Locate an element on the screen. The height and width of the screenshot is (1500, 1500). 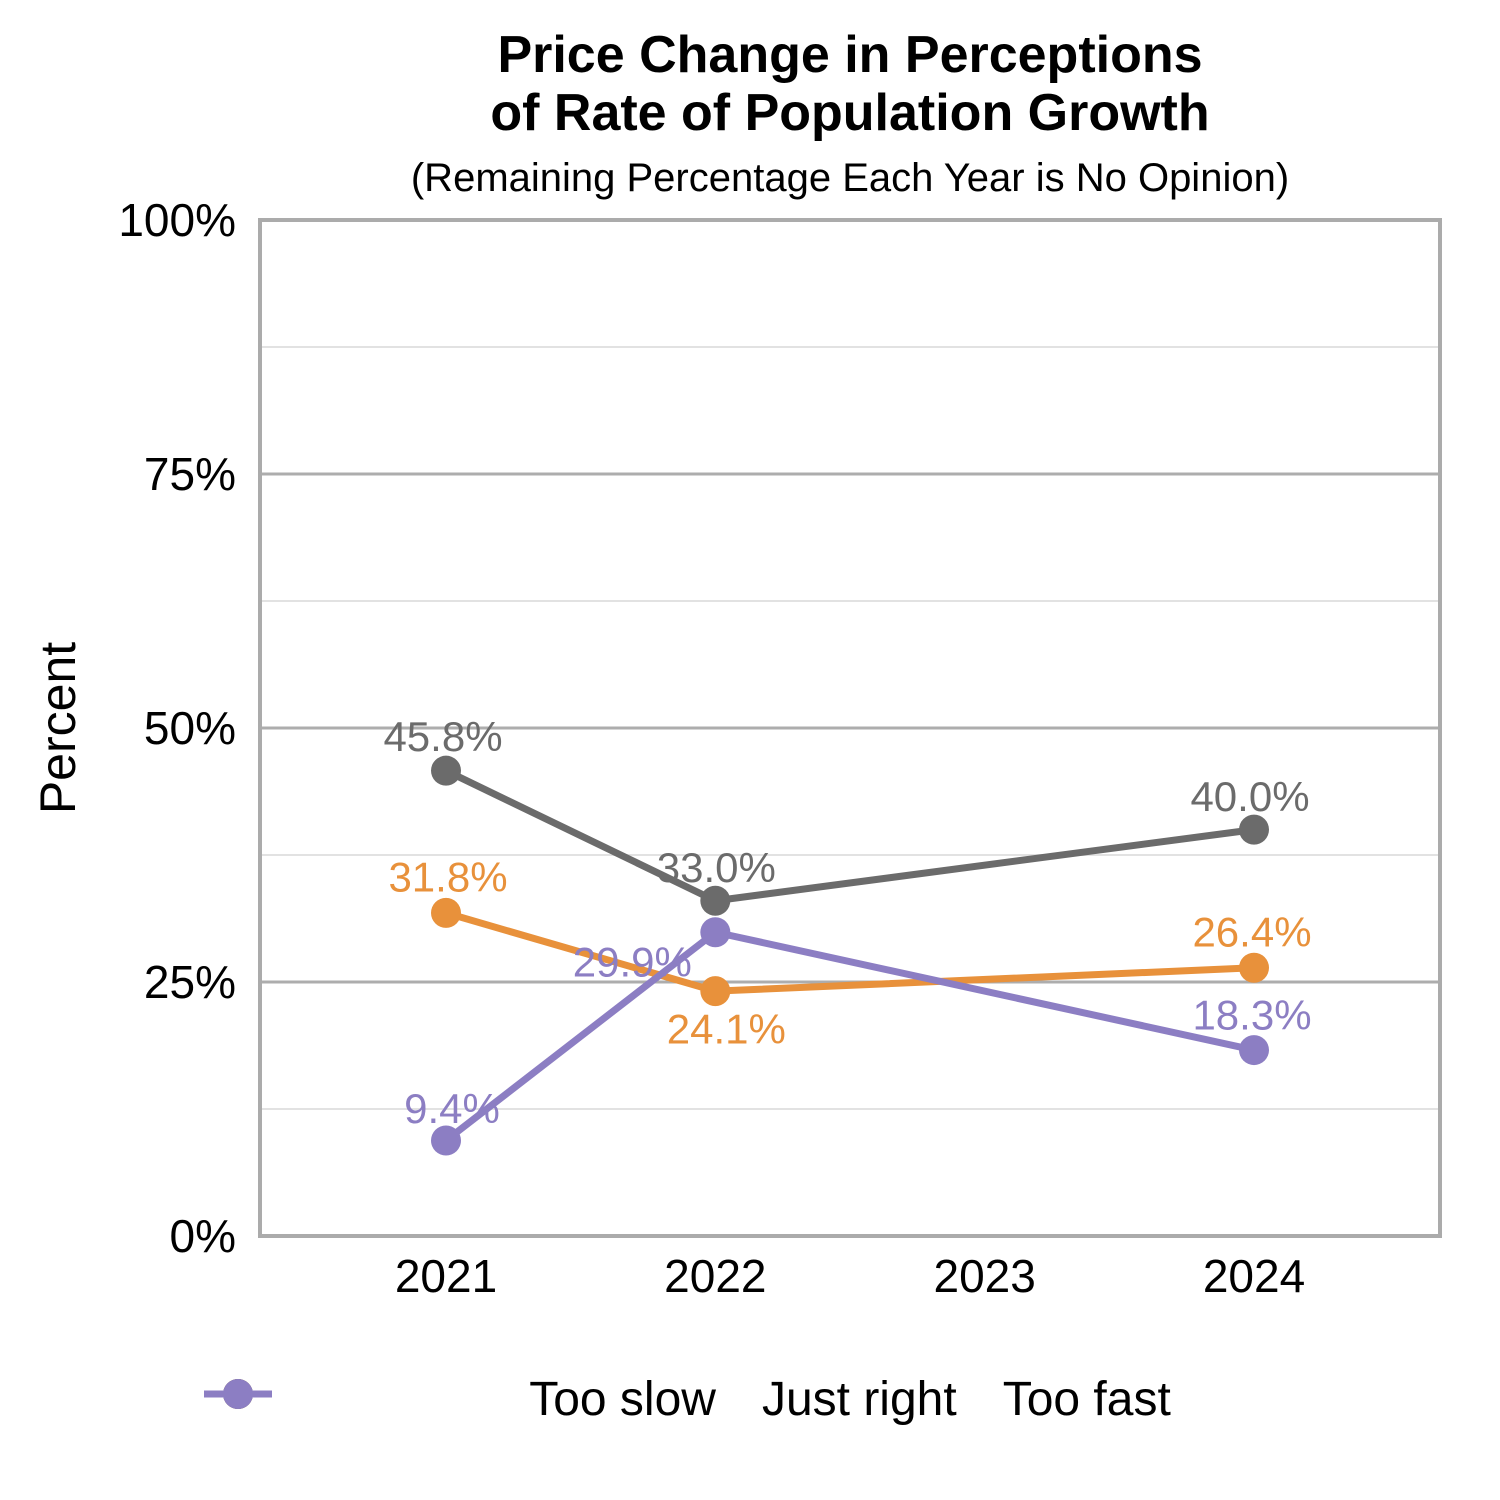
data-label-too-fast-2024: 18.3% is located at coordinates (1251, 1015).